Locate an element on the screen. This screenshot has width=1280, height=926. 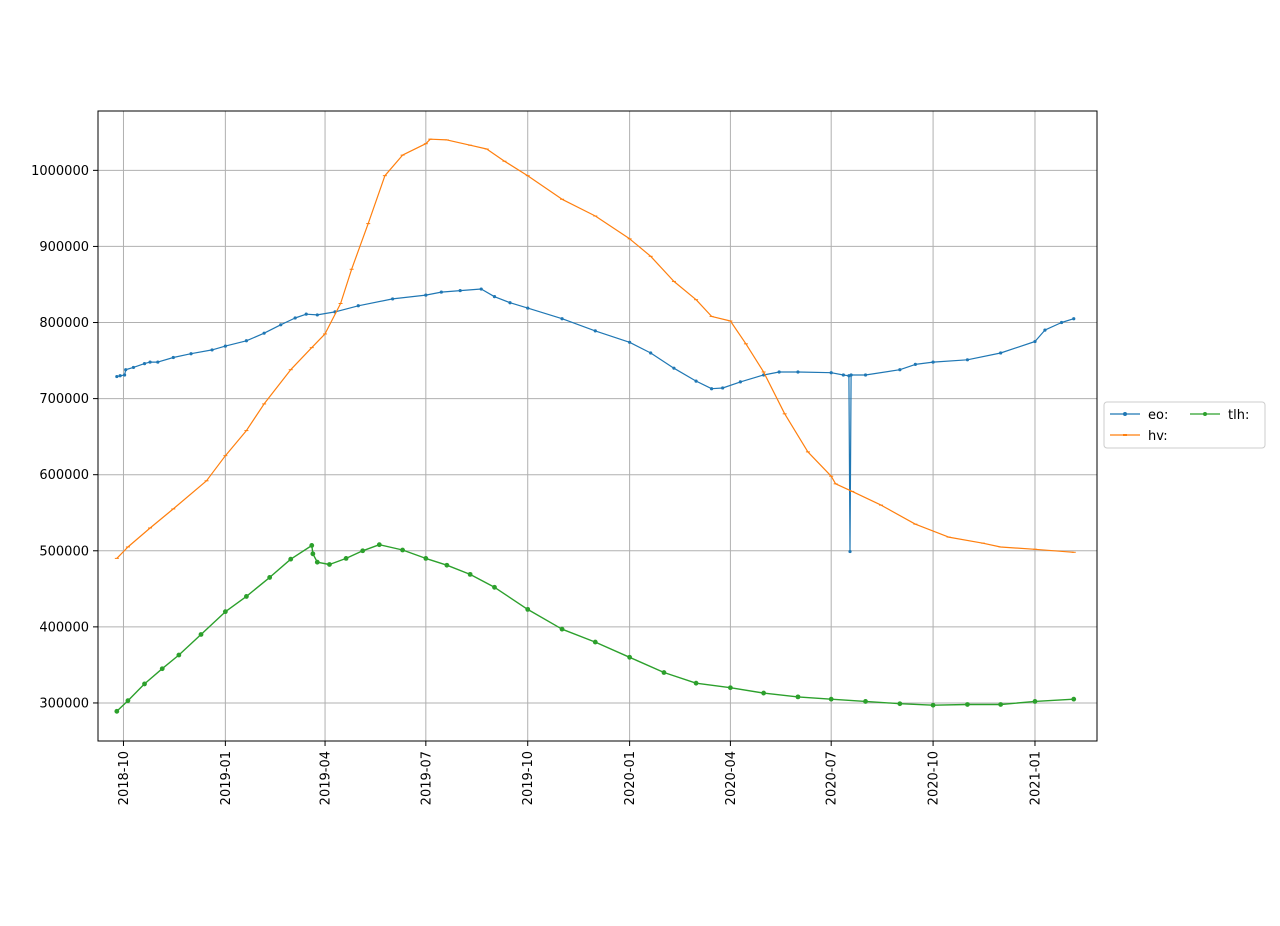
x-tick-label: 2018-10 is located at coordinates (124, 778).